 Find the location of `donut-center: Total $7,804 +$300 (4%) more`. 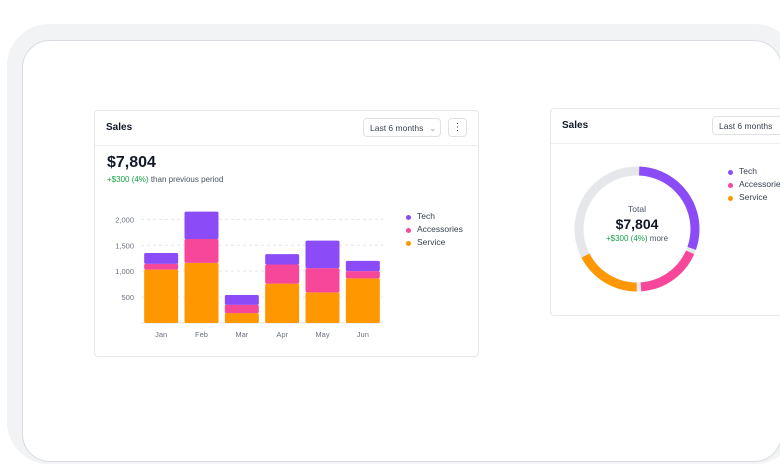

donut-center: Total $7,804 +$300 (4%) more is located at coordinates (637, 223).